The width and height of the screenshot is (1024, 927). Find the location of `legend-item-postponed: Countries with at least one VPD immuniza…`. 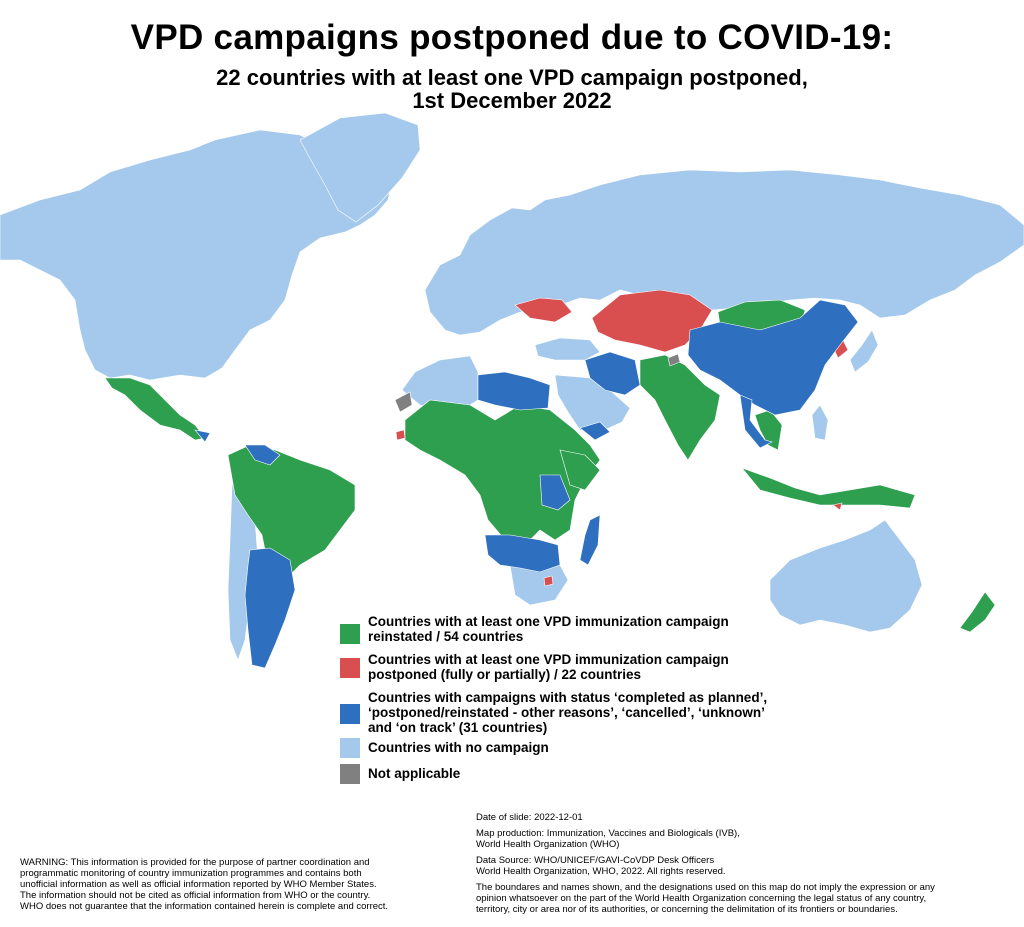

legend-item-postponed: Countries with at least one VPD immuniza… is located at coordinates (580, 668).